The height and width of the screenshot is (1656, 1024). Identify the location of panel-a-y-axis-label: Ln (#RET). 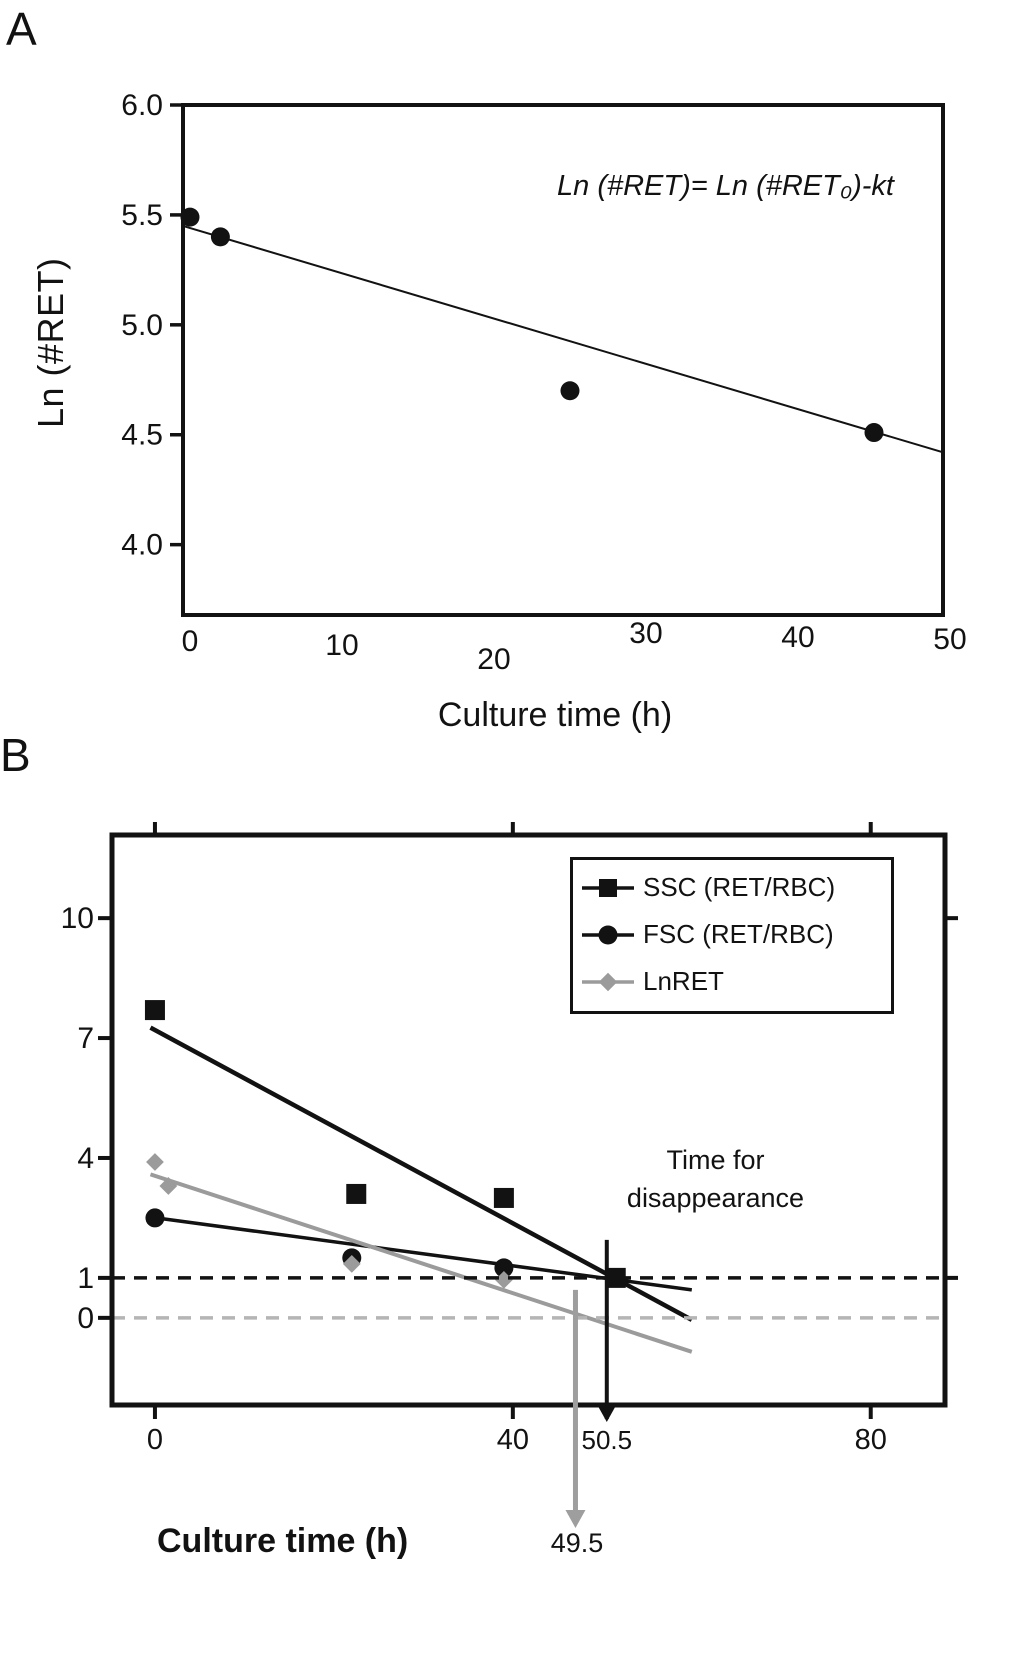
(50, 343).